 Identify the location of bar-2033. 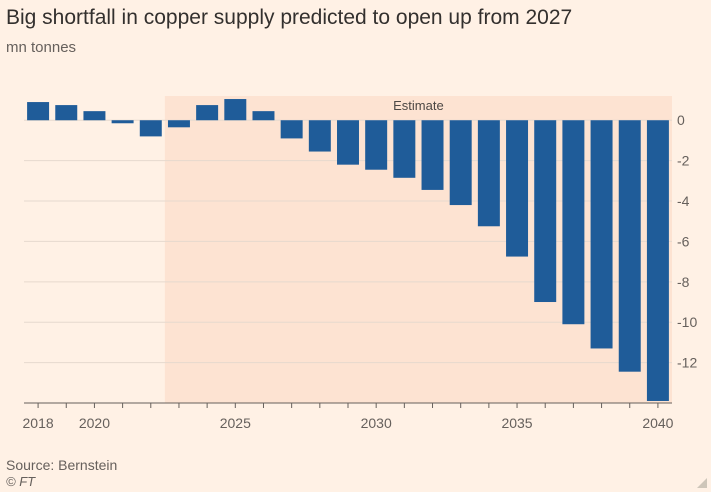
(460, 163).